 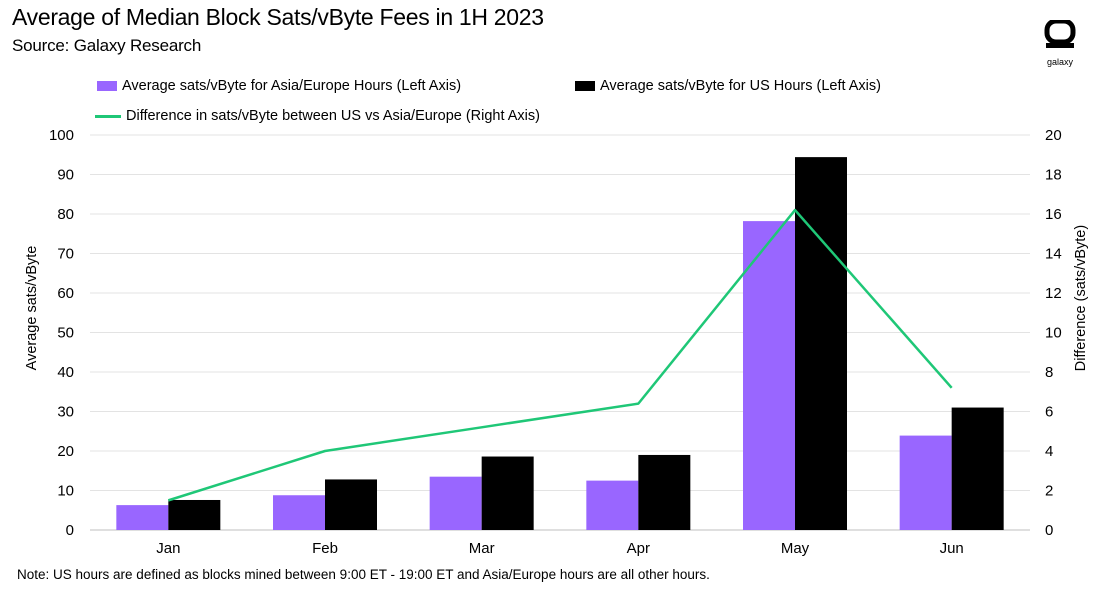 I want to click on y2-tick-label: 16, so click(x=1053, y=214).